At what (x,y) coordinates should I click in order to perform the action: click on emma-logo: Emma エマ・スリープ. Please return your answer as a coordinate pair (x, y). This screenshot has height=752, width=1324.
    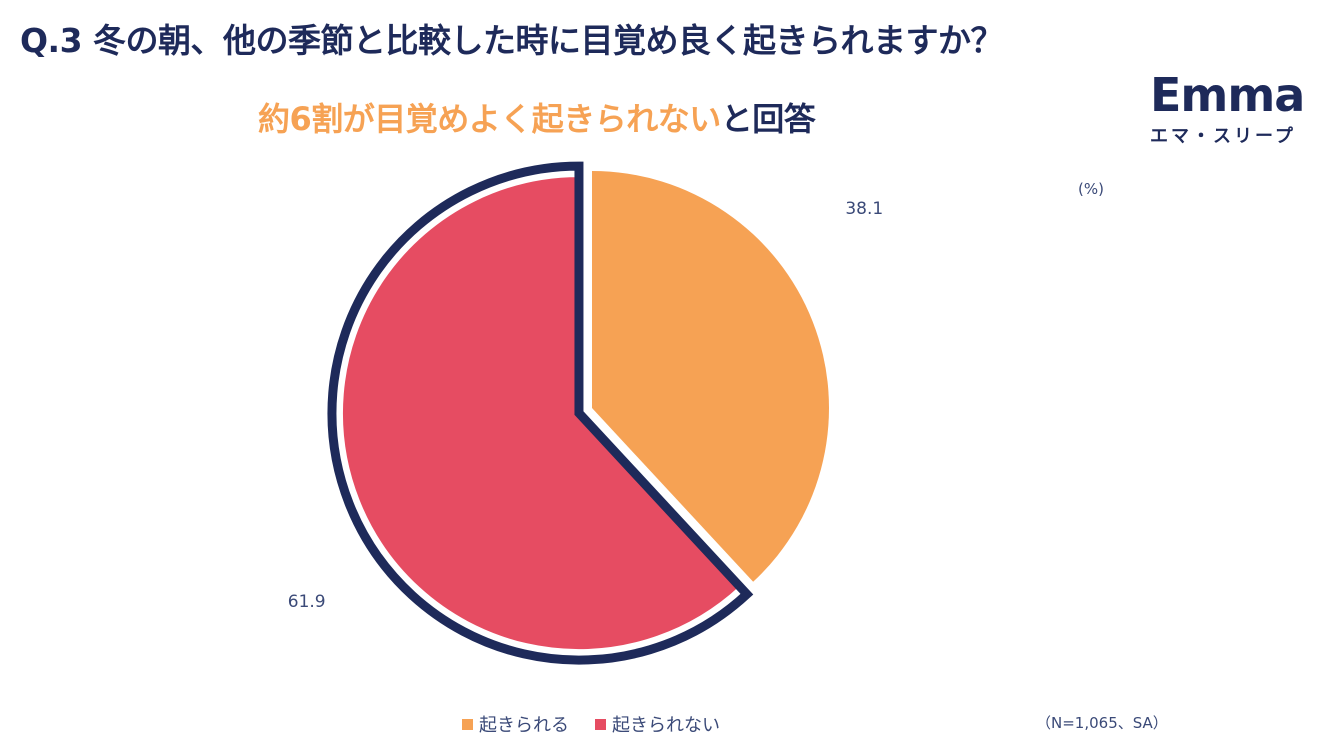
    Looking at the image, I should click on (1235, 110).